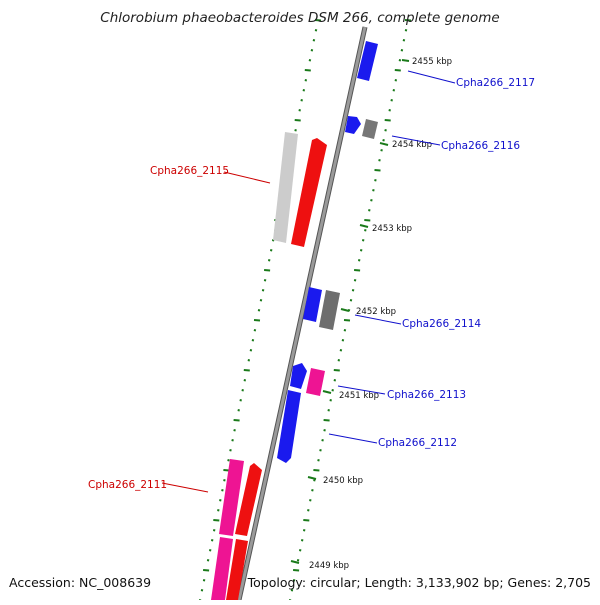  I want to click on gene-label-2114: Cpha266_2114, so click(441, 324).